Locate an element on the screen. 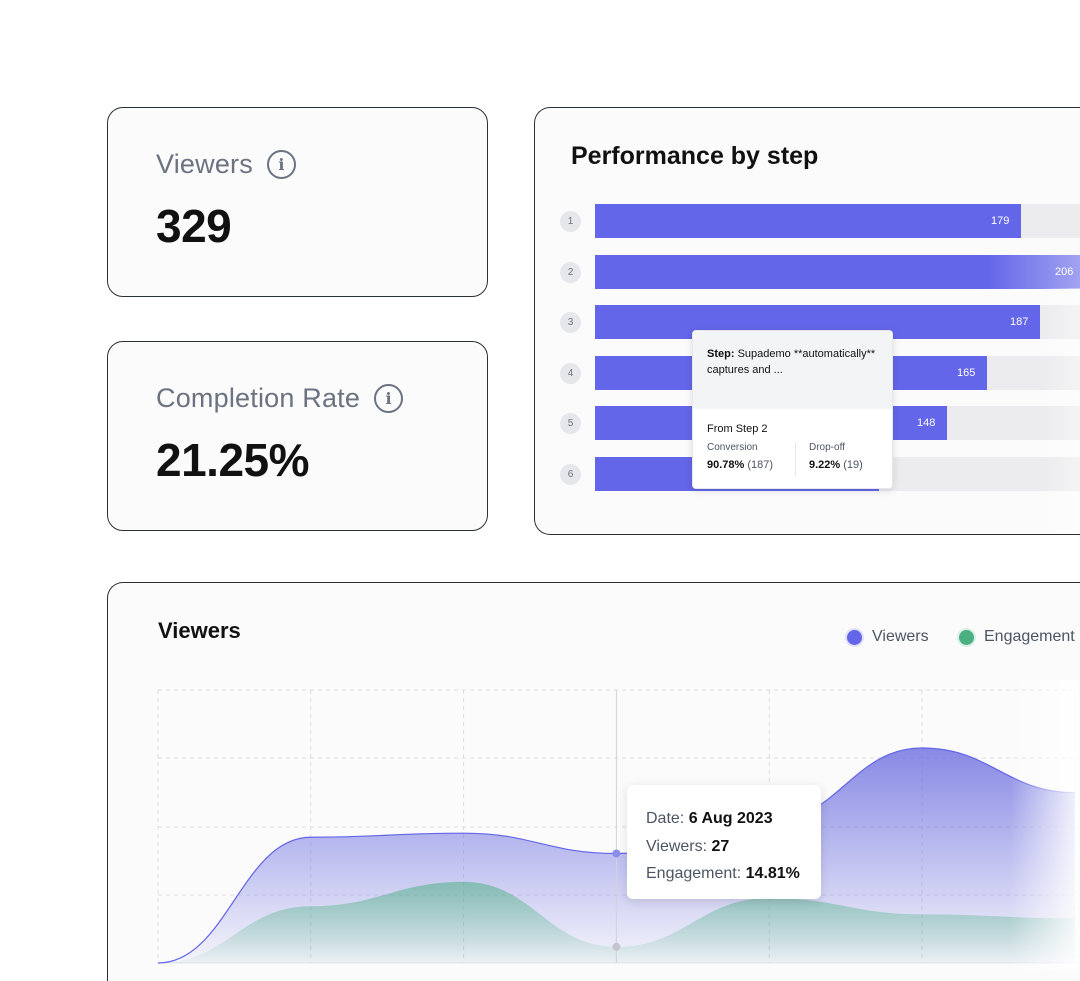 The width and height of the screenshot is (1080, 981). chart-fade-overlay is located at coordinates (1045, 825).